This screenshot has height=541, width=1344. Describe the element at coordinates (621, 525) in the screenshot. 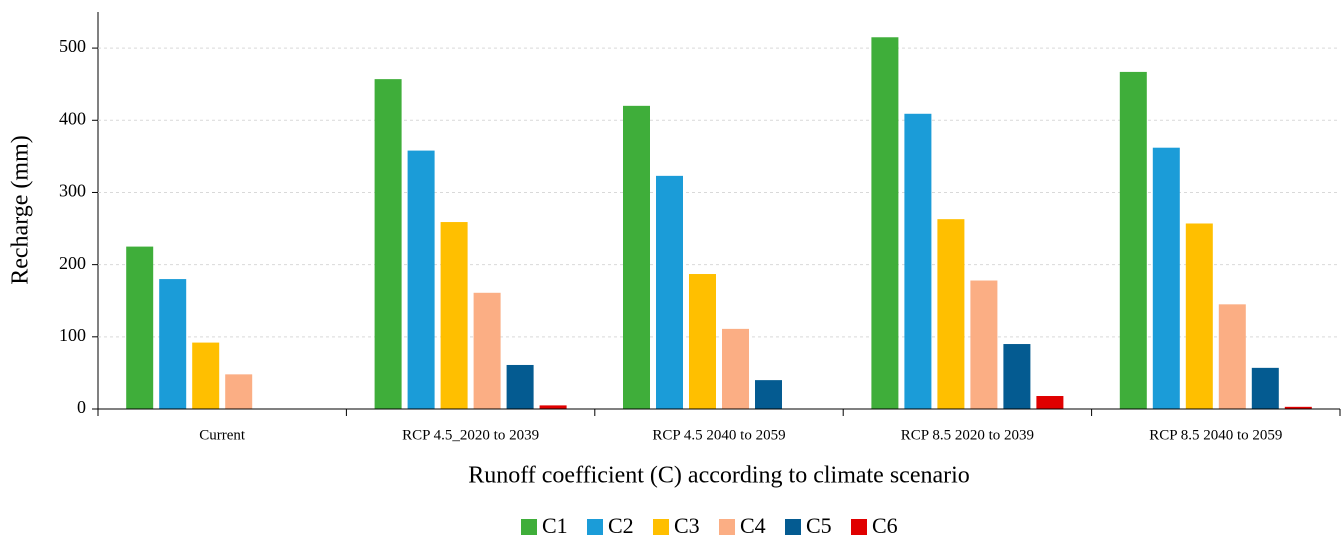

I see `legend-label: C2` at that location.